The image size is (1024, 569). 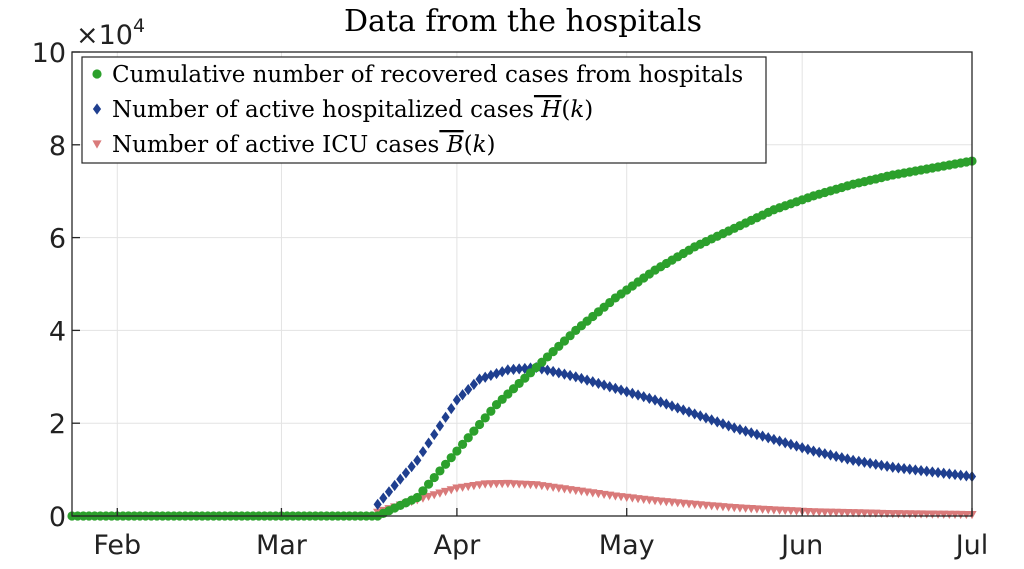 I want to click on y-axis-exponent: ×10⁴, so click(x=110, y=33).